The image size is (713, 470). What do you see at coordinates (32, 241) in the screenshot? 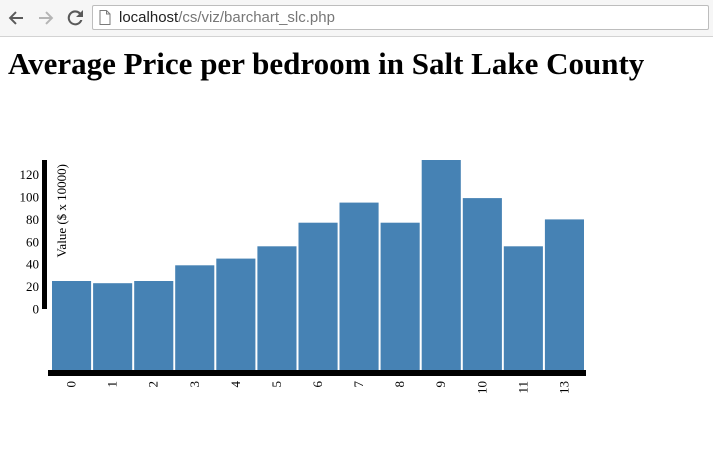
I see `y-tick-label: 60` at bounding box center [32, 241].